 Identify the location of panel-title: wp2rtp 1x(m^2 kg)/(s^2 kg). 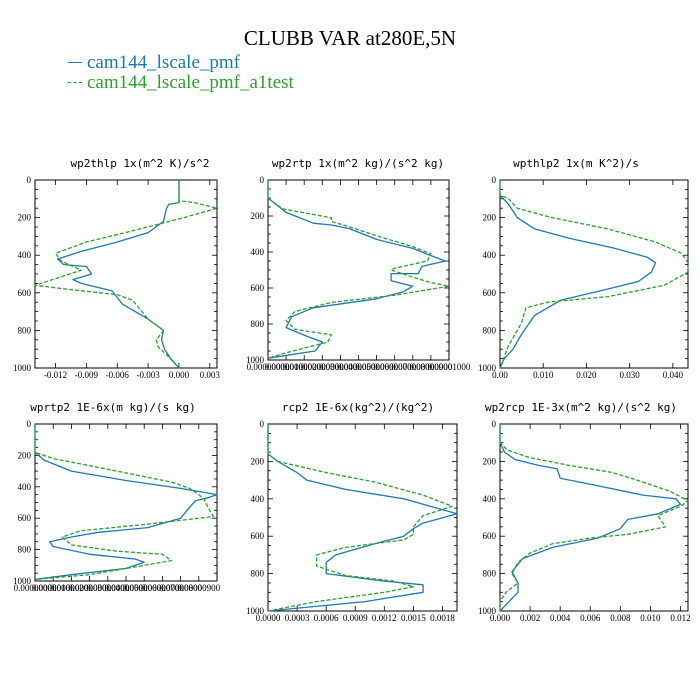
(358, 163).